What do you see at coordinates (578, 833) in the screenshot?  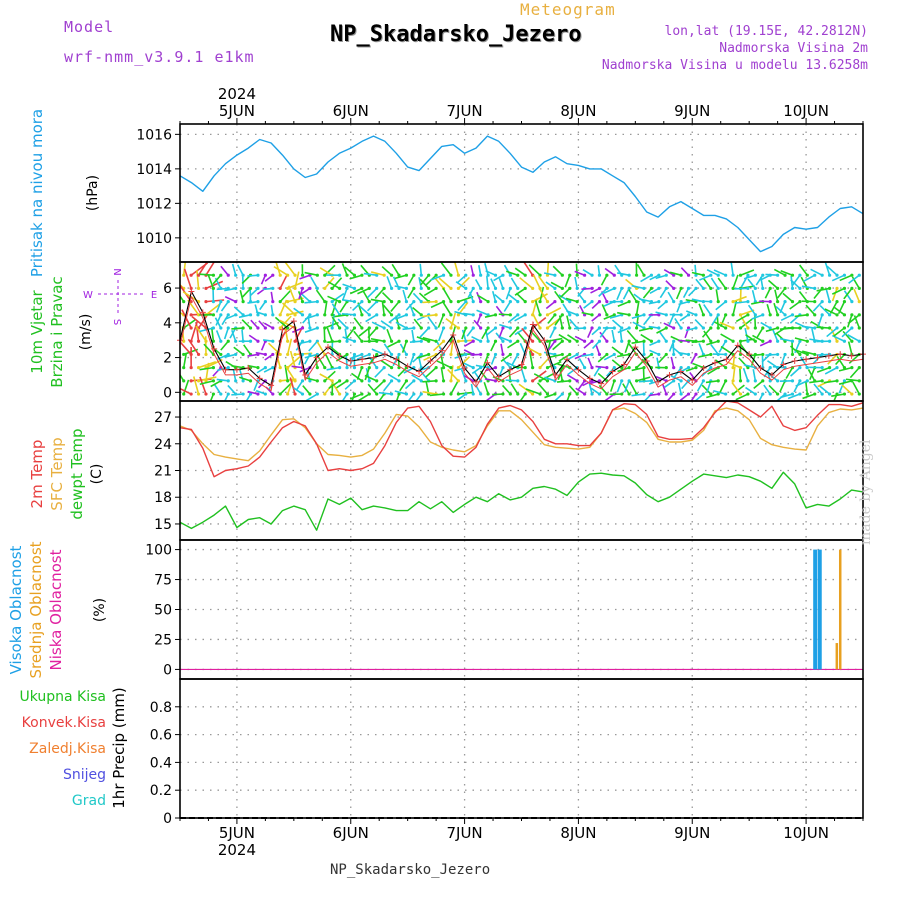 I see `bottom-day-label: 8JUN` at bounding box center [578, 833].